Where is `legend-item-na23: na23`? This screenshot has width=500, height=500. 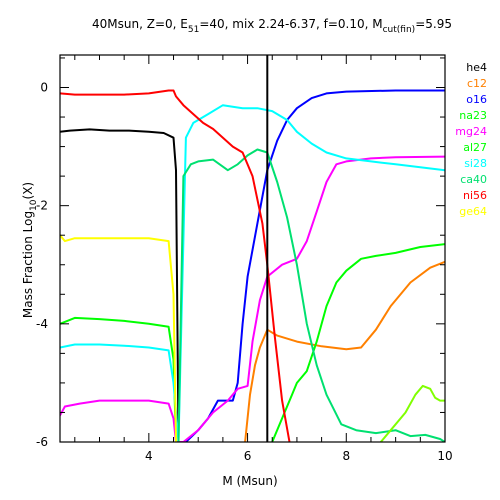 legend-item-na23: na23 is located at coordinates (473, 115).